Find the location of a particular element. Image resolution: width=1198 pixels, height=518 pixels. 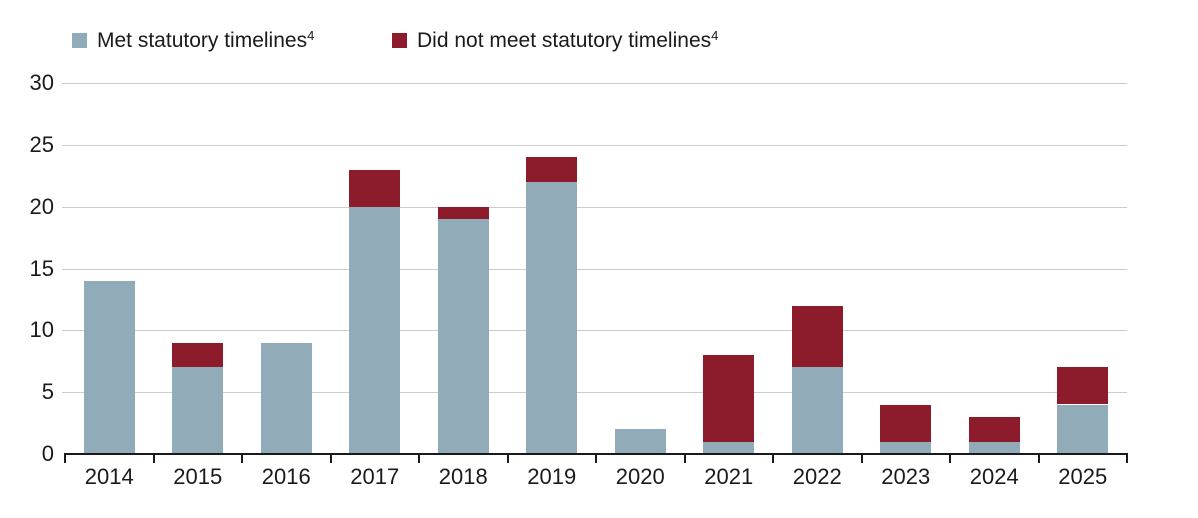

x-axis-label-2023: 2023 is located at coordinates (906, 476).